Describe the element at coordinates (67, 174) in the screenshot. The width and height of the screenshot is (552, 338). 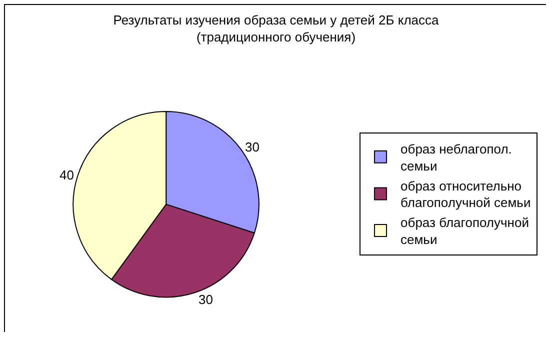
I see `data-label: 40` at that location.